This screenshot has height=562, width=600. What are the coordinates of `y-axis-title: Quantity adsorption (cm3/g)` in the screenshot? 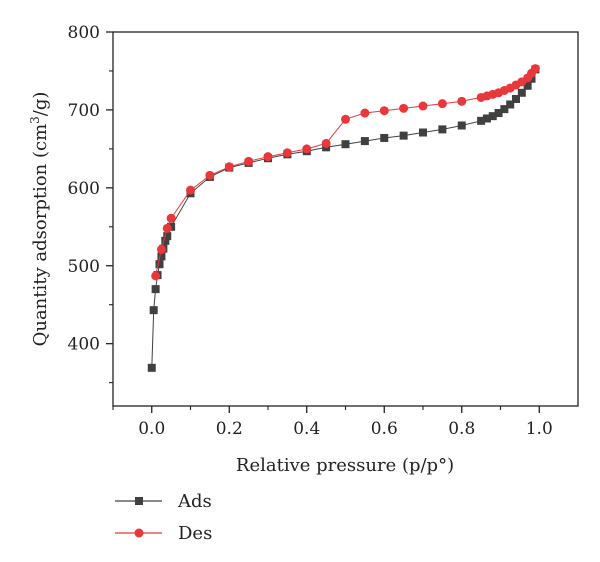 It's located at (39, 219).